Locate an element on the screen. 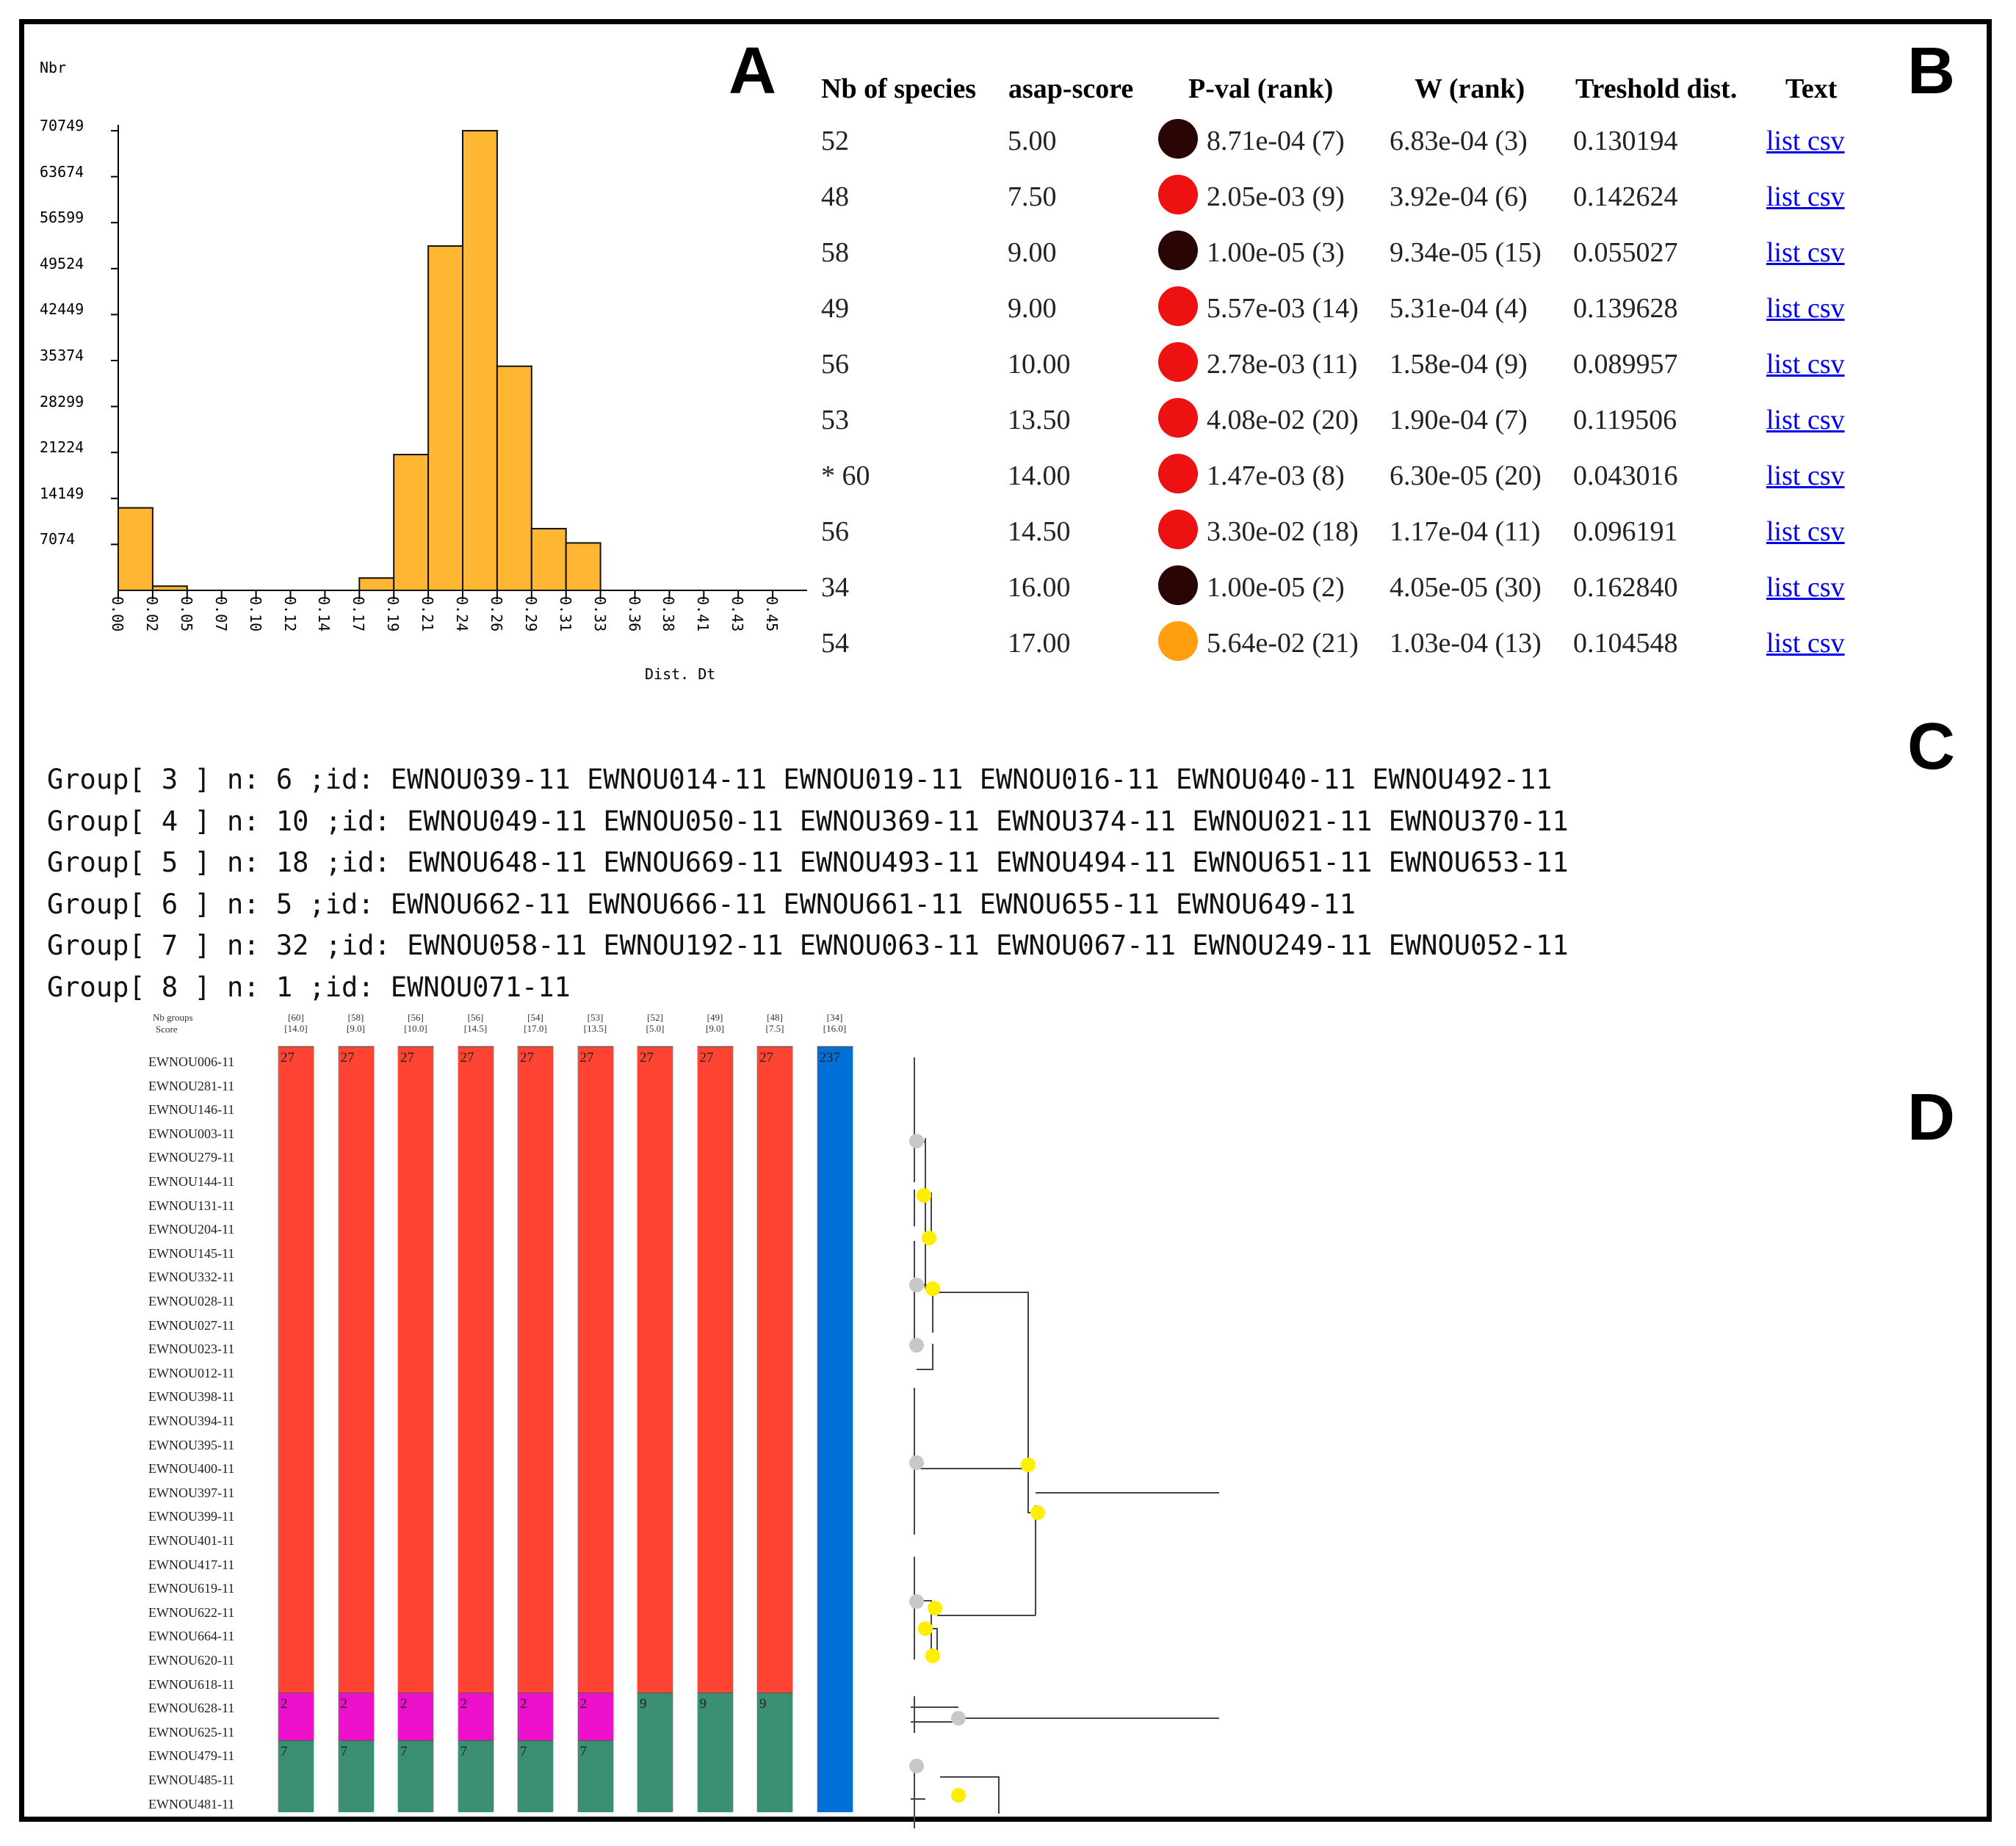 Image resolution: width=2016 pixels, height=1846 pixels. y-tick-label: 63674 is located at coordinates (62, 171).